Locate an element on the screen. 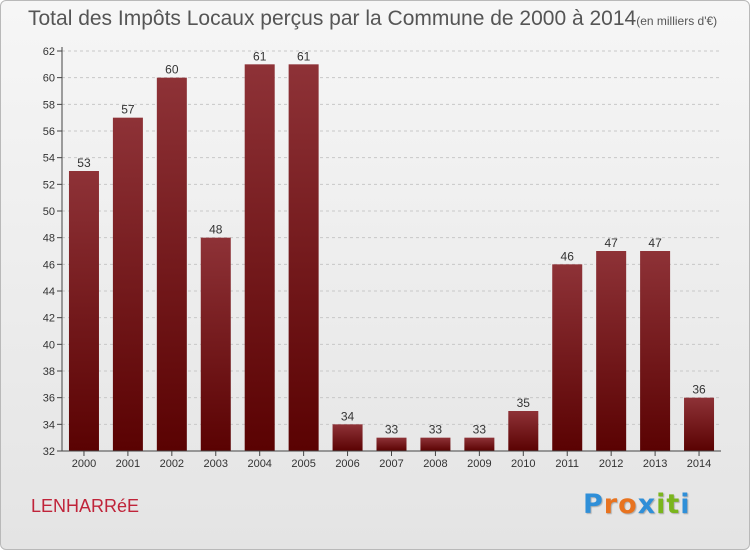  x-tick-label: 2005 is located at coordinates (303, 464).